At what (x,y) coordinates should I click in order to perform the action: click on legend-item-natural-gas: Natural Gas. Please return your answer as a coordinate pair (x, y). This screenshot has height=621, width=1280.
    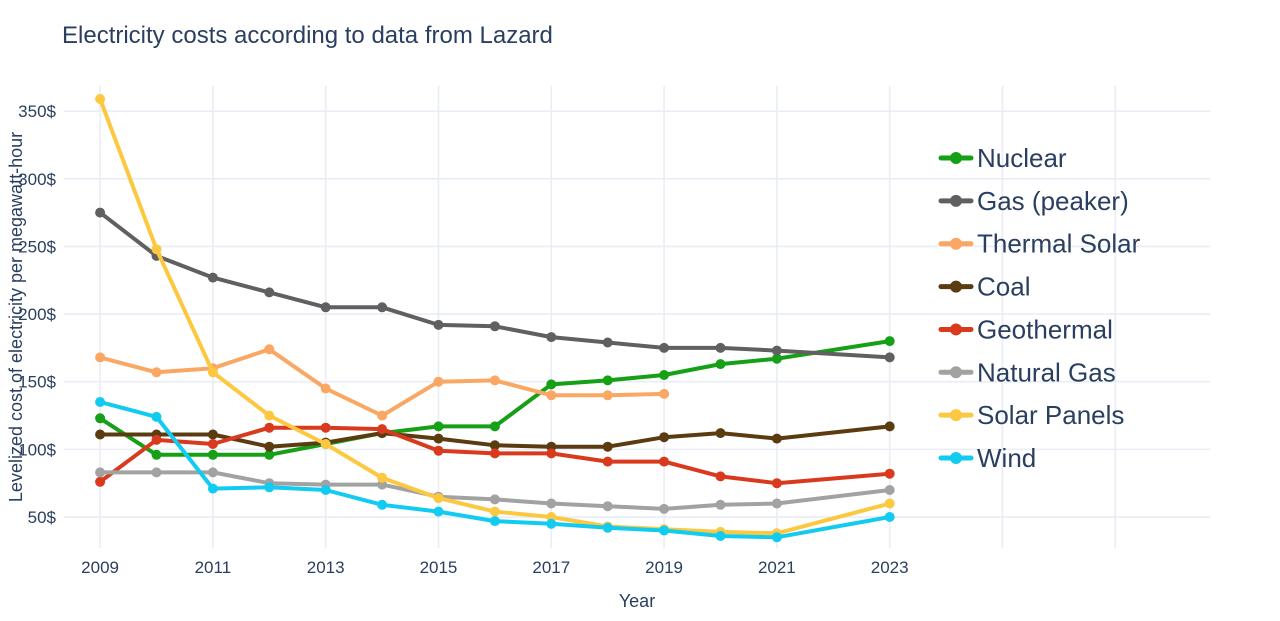
    Looking at the image, I should click on (1027, 372).